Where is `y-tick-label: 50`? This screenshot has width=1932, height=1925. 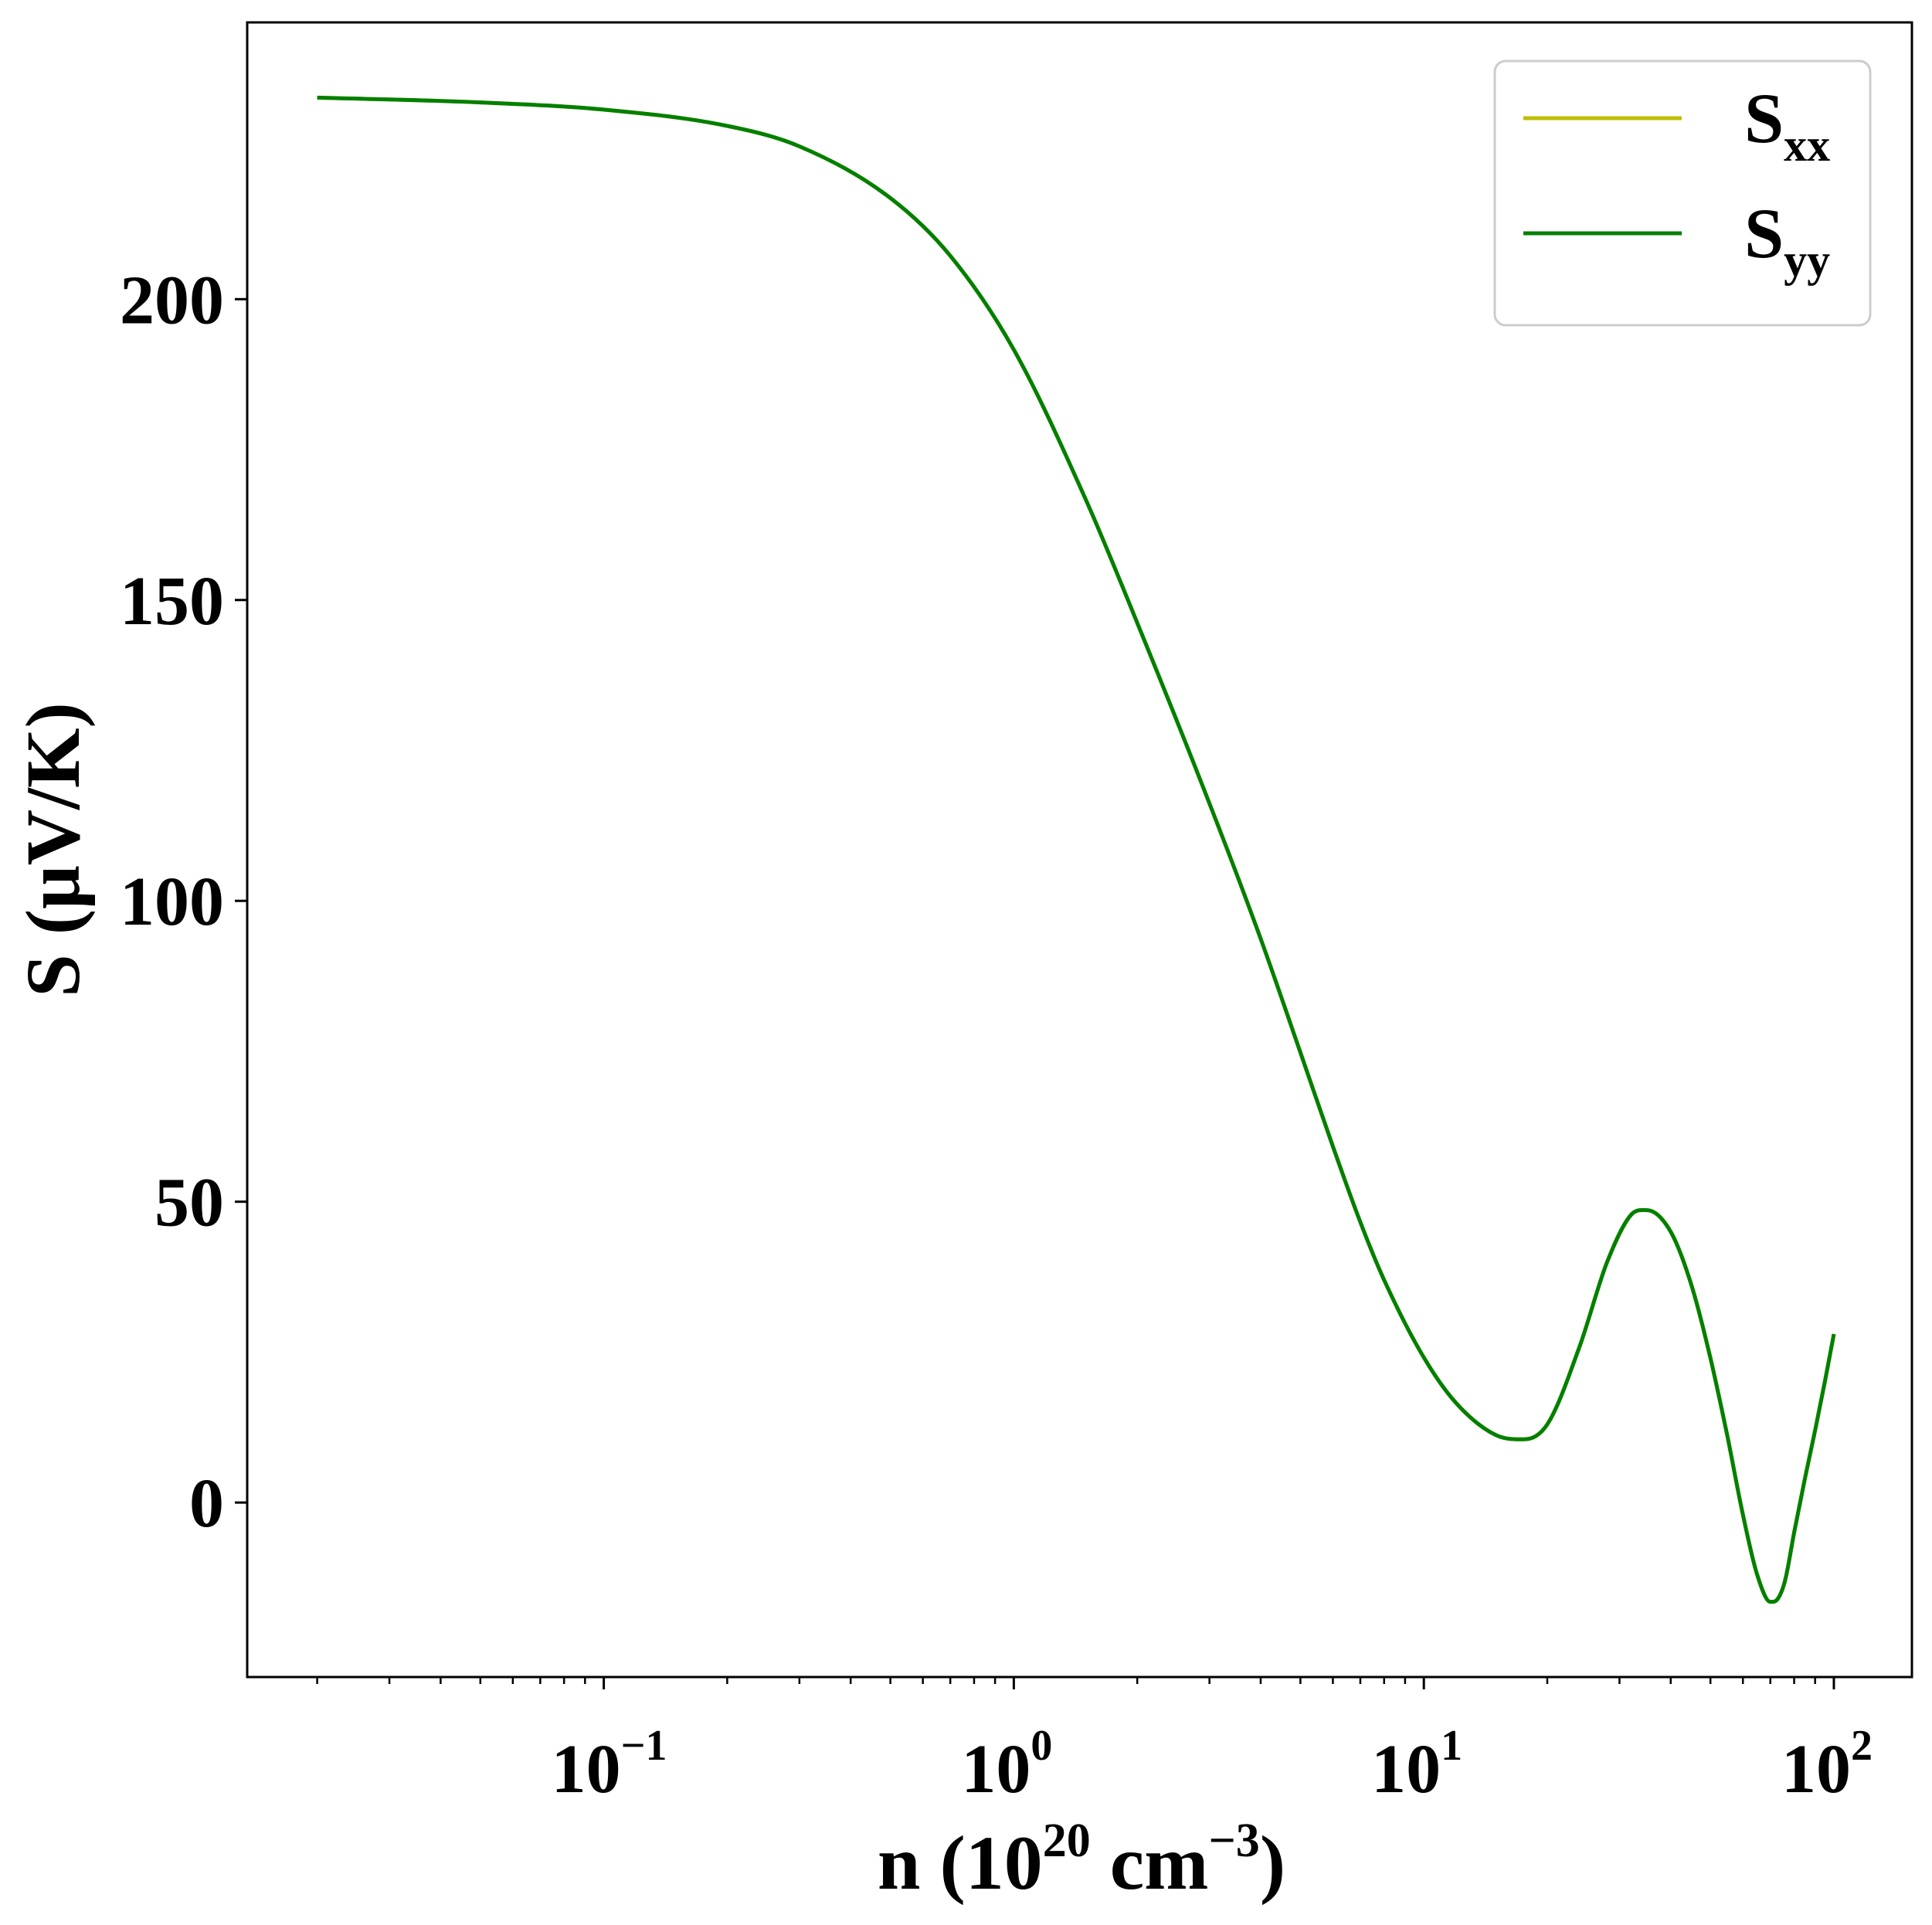 y-tick-label: 50 is located at coordinates (189, 1203).